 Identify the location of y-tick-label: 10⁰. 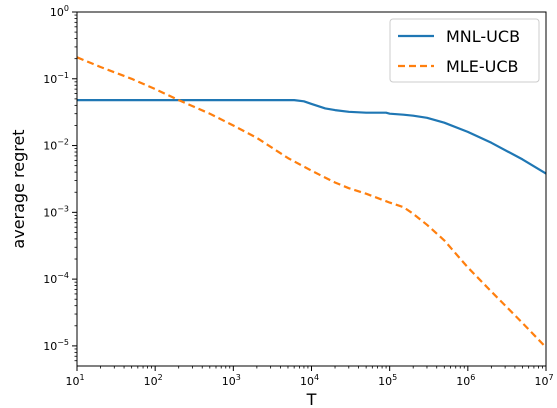
(59, 11).